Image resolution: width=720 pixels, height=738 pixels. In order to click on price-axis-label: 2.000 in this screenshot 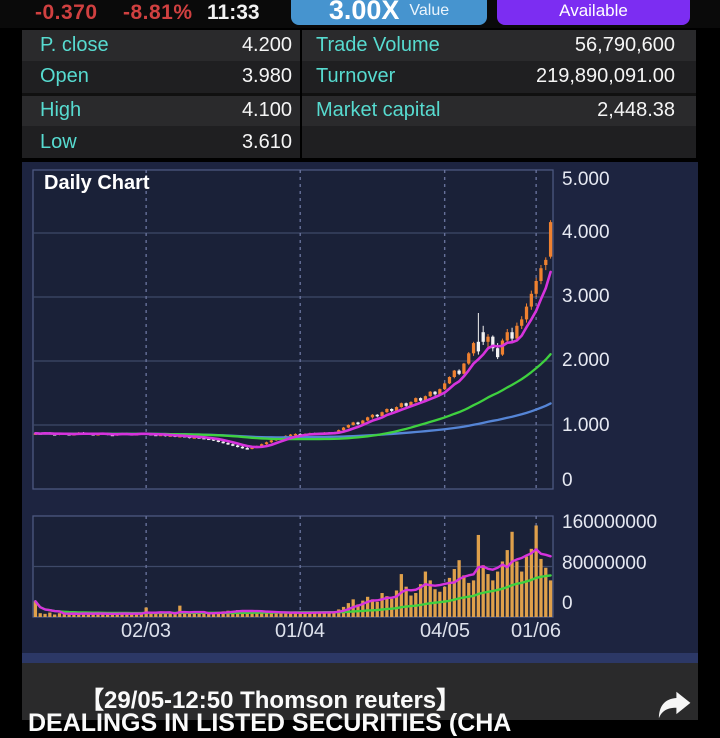, I will do `click(586, 360)`.